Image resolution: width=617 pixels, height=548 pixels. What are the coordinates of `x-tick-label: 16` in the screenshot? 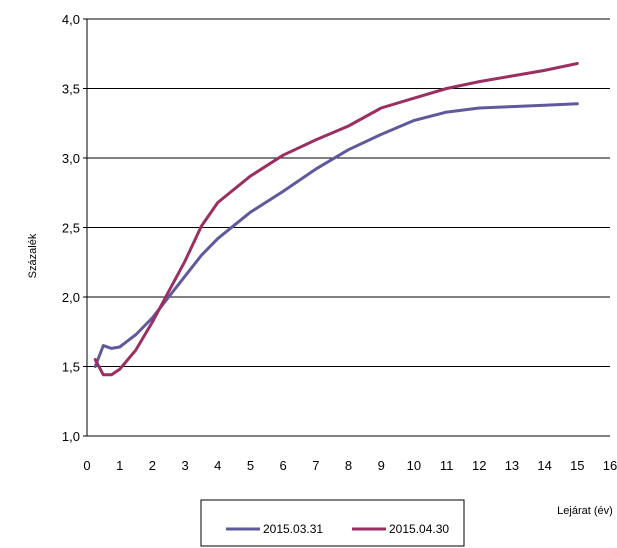 It's located at (610, 465).